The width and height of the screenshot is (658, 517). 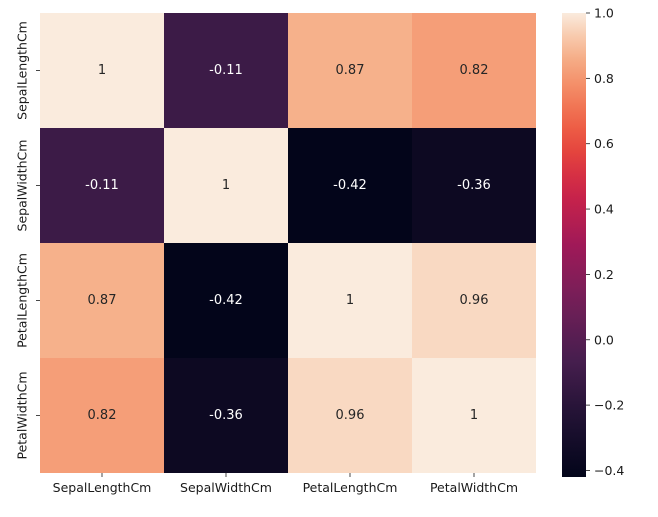 What do you see at coordinates (609, 470) in the screenshot?
I see `colorbar-tick-label: −0.4` at bounding box center [609, 470].